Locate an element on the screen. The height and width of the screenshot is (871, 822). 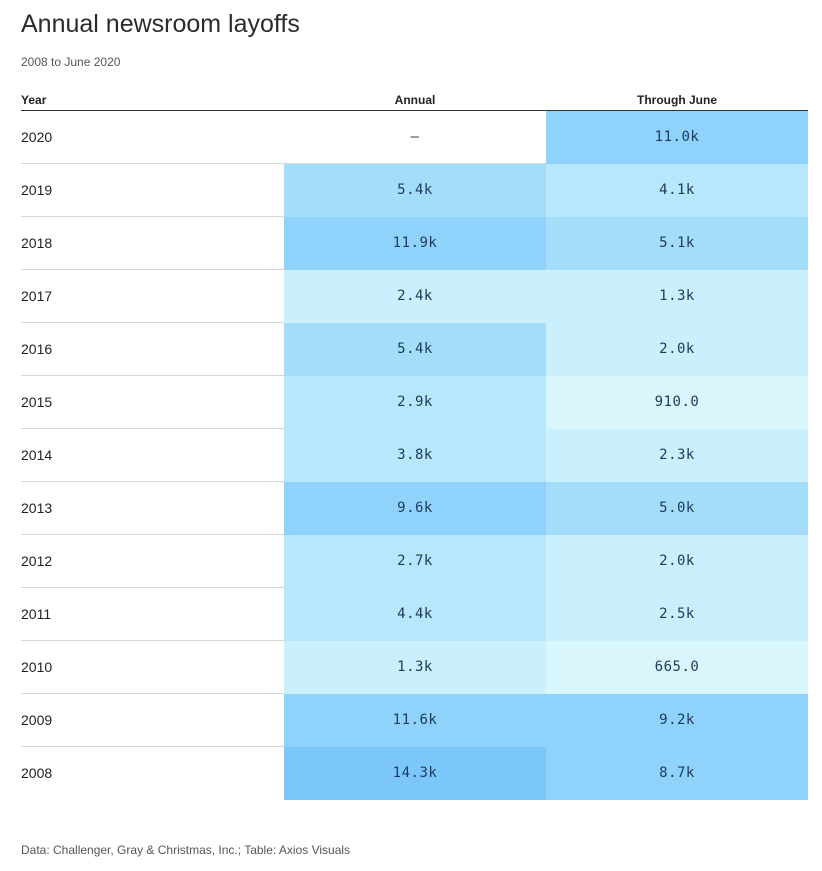
through-june-value-cell: 9.2k is located at coordinates (677, 720).